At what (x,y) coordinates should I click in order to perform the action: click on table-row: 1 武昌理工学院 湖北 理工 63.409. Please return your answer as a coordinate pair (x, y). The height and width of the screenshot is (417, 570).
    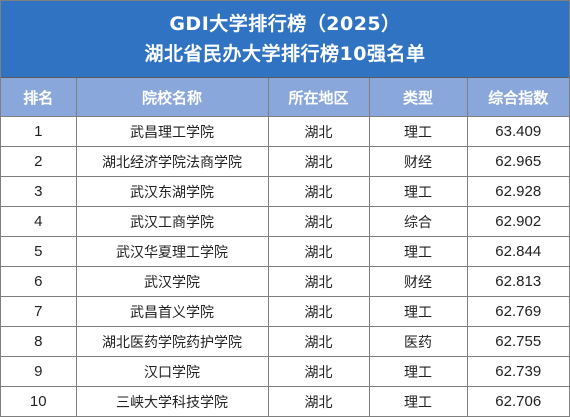
    Looking at the image, I should click on (285, 131).